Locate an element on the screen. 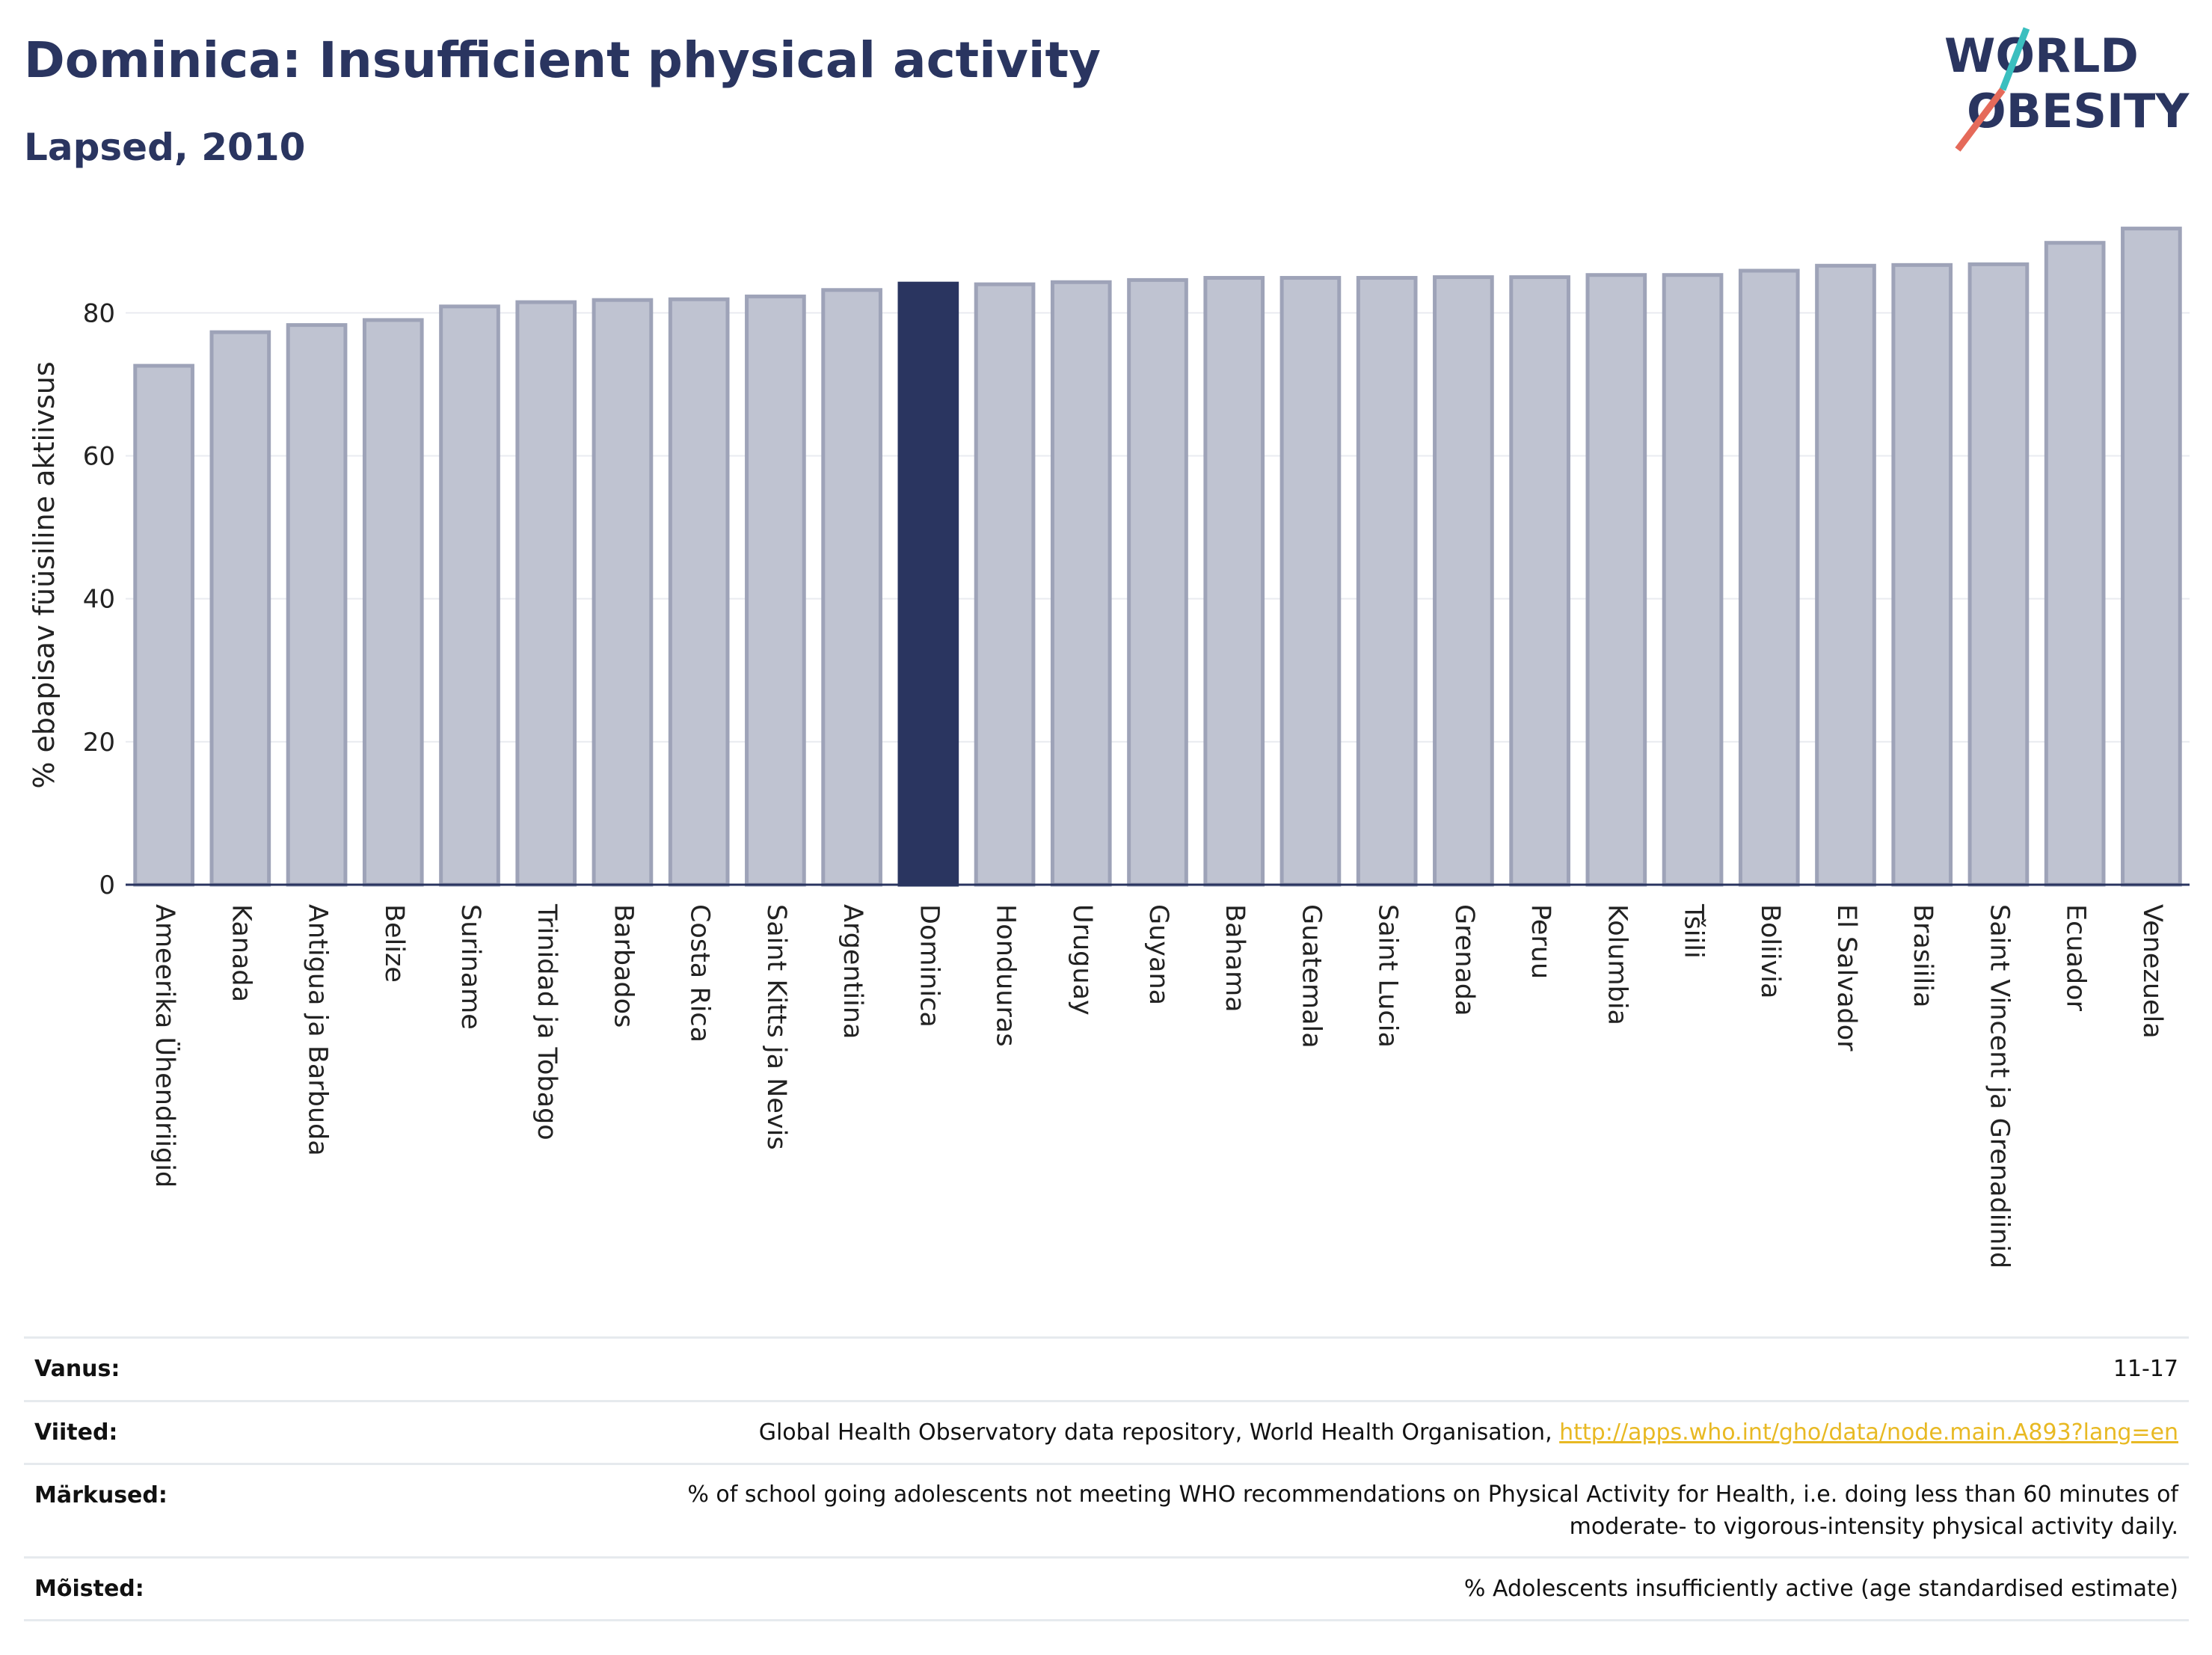 Image resolution: width=2212 pixels, height=1655 pixels. x-tick-label: Dominica is located at coordinates (929, 966).